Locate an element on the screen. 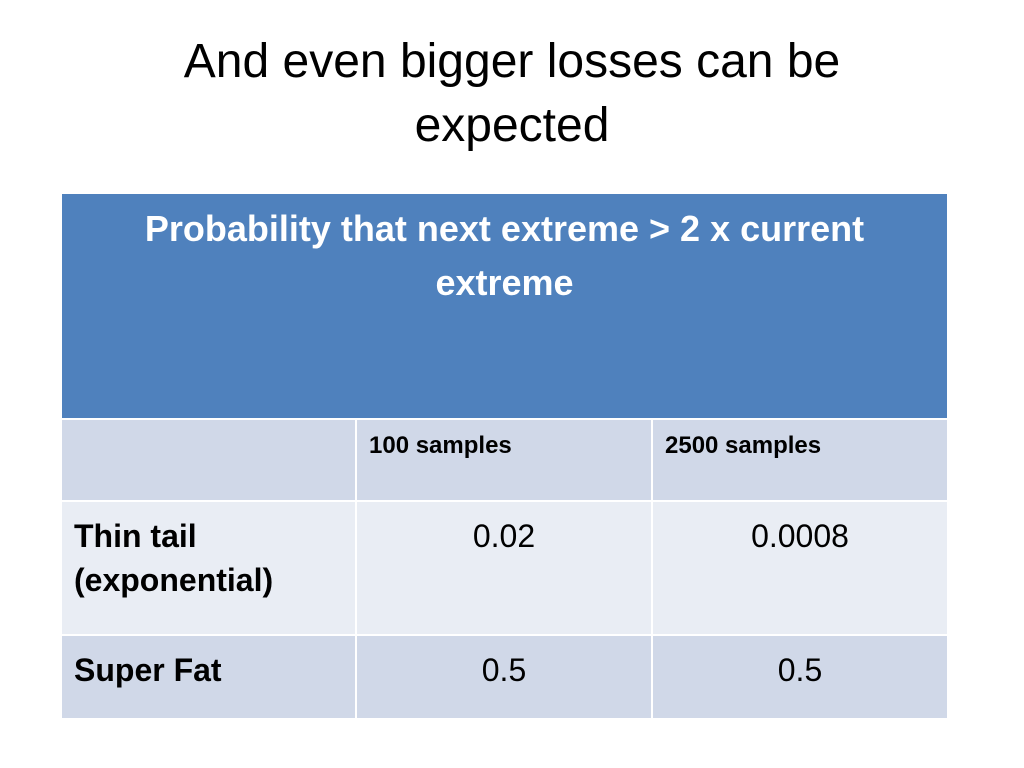 The height and width of the screenshot is (768, 1024). column-header-row: 100 samples 2500 samples is located at coordinates (504, 460).